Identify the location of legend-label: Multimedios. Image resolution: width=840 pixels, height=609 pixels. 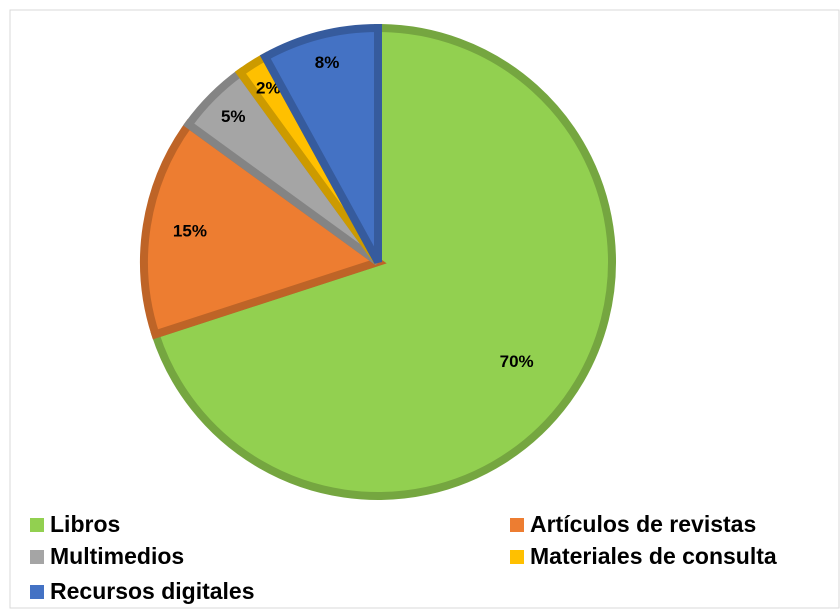
(117, 556).